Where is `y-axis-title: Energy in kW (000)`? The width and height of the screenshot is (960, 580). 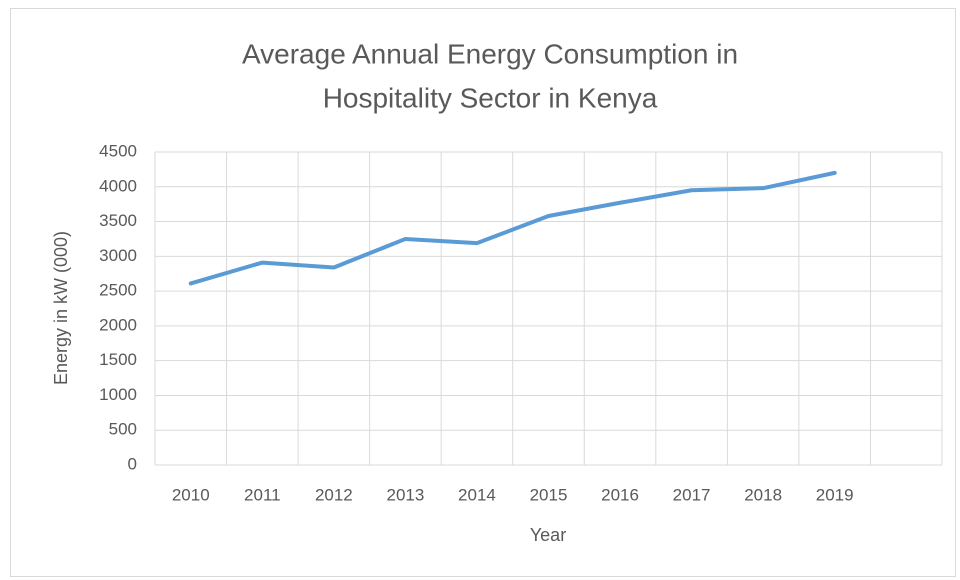
y-axis-title: Energy in kW (000) is located at coordinates (61, 308).